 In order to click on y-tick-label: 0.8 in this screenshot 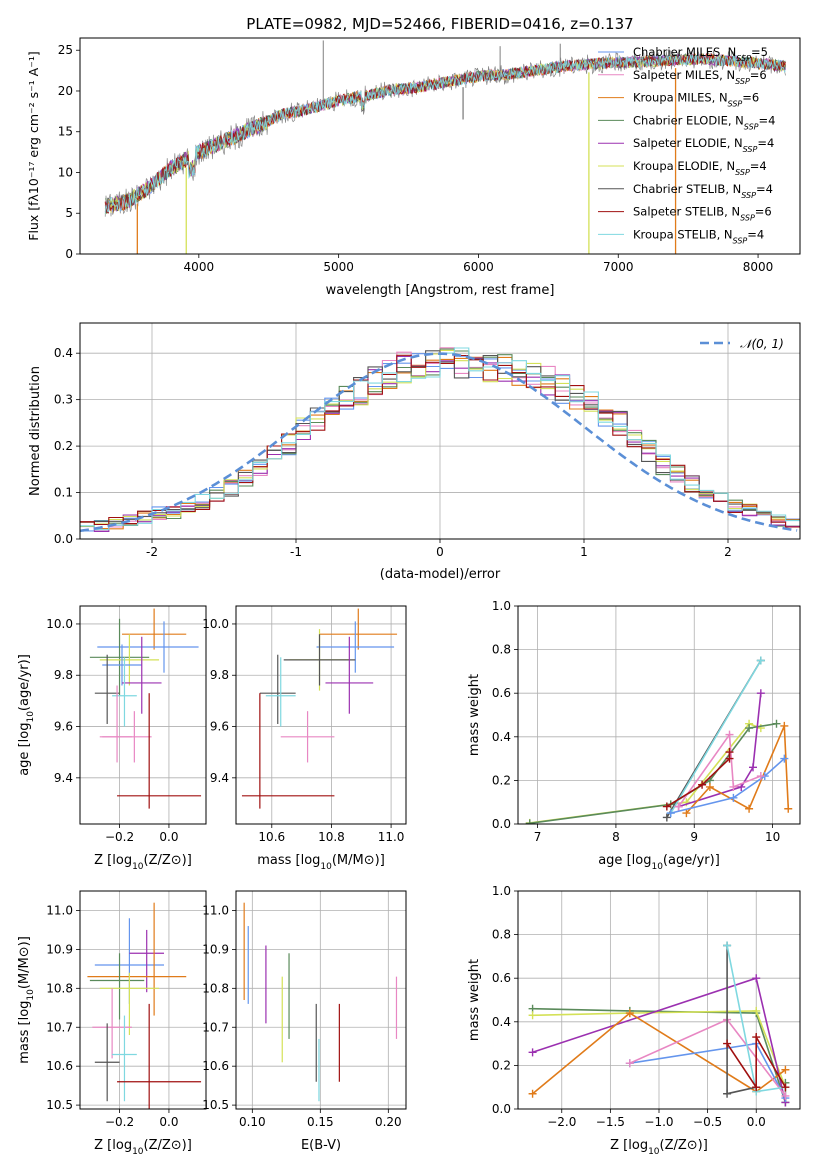, I will do `click(501, 935)`.